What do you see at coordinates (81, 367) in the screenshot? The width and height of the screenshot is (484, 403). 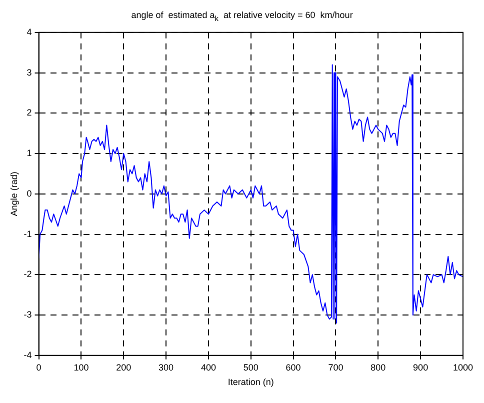 I see `x-tick-label: 100` at bounding box center [81, 367].